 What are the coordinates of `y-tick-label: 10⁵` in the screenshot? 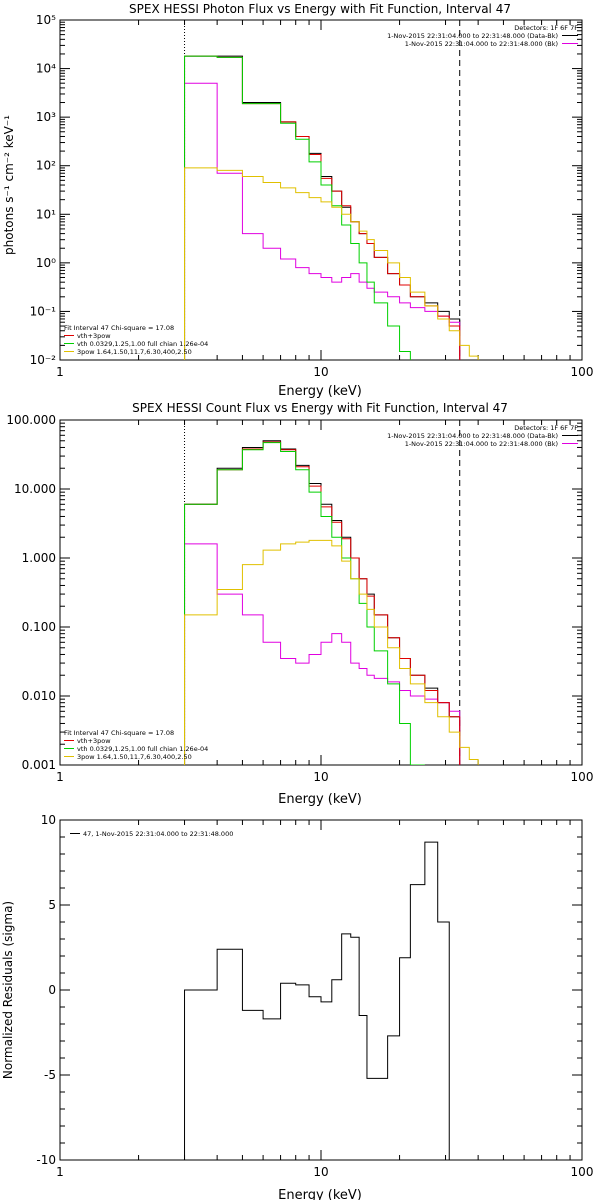 It's located at (46, 20).